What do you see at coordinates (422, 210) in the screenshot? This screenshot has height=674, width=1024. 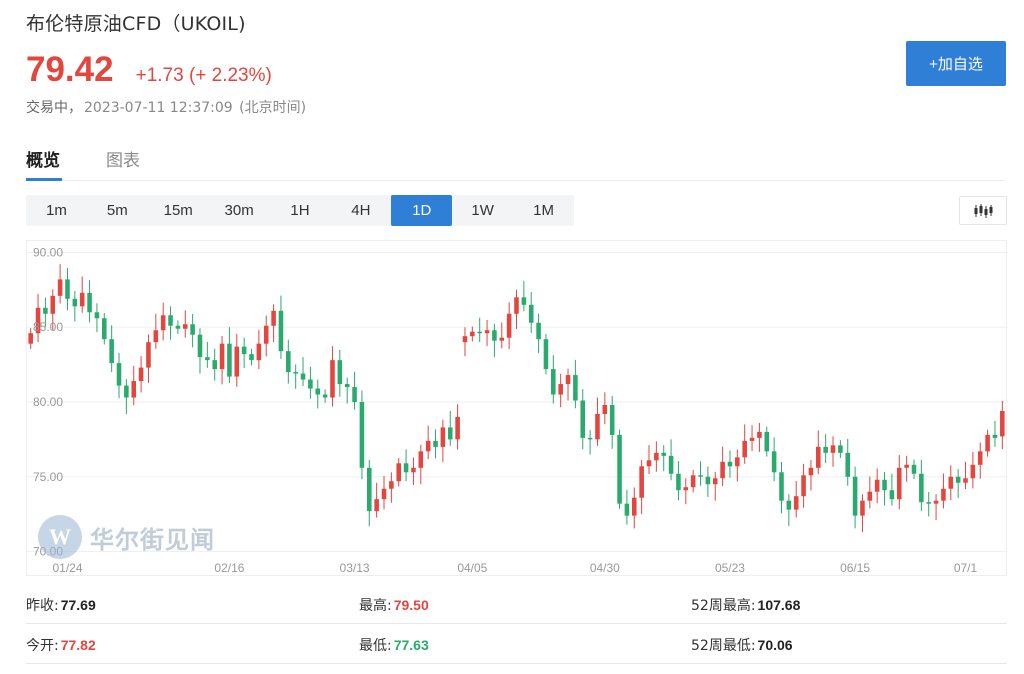 I see `period-1d: 1D` at bounding box center [422, 210].